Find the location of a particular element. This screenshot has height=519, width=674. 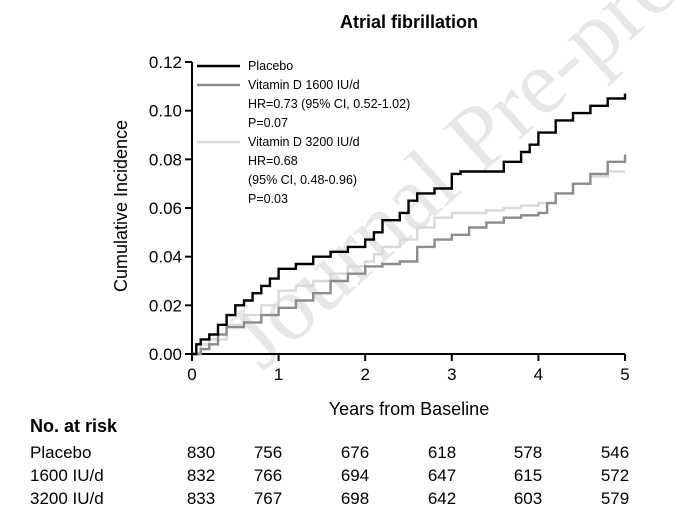

y-tick-label: 0.02 is located at coordinates (165, 305).